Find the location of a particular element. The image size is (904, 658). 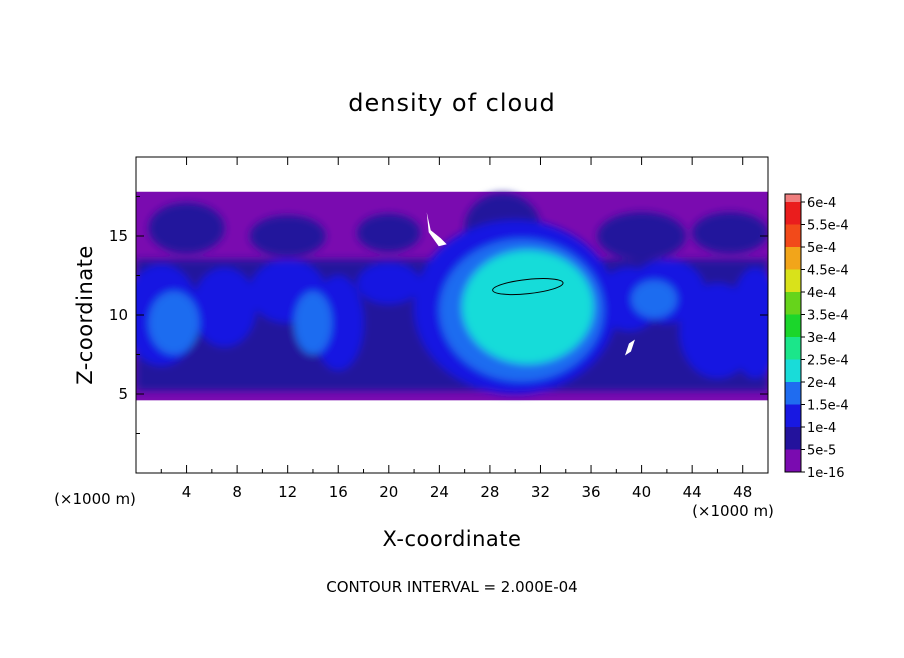

max-density-contour is located at coordinates (528, 287).